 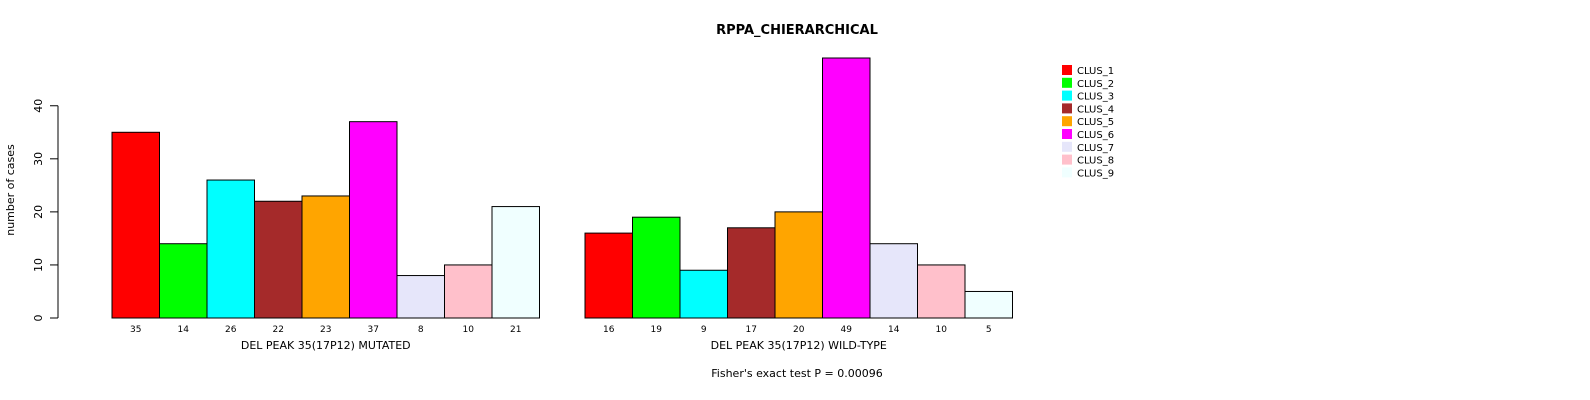 I want to click on bar-count-label: 16, so click(x=609, y=330).